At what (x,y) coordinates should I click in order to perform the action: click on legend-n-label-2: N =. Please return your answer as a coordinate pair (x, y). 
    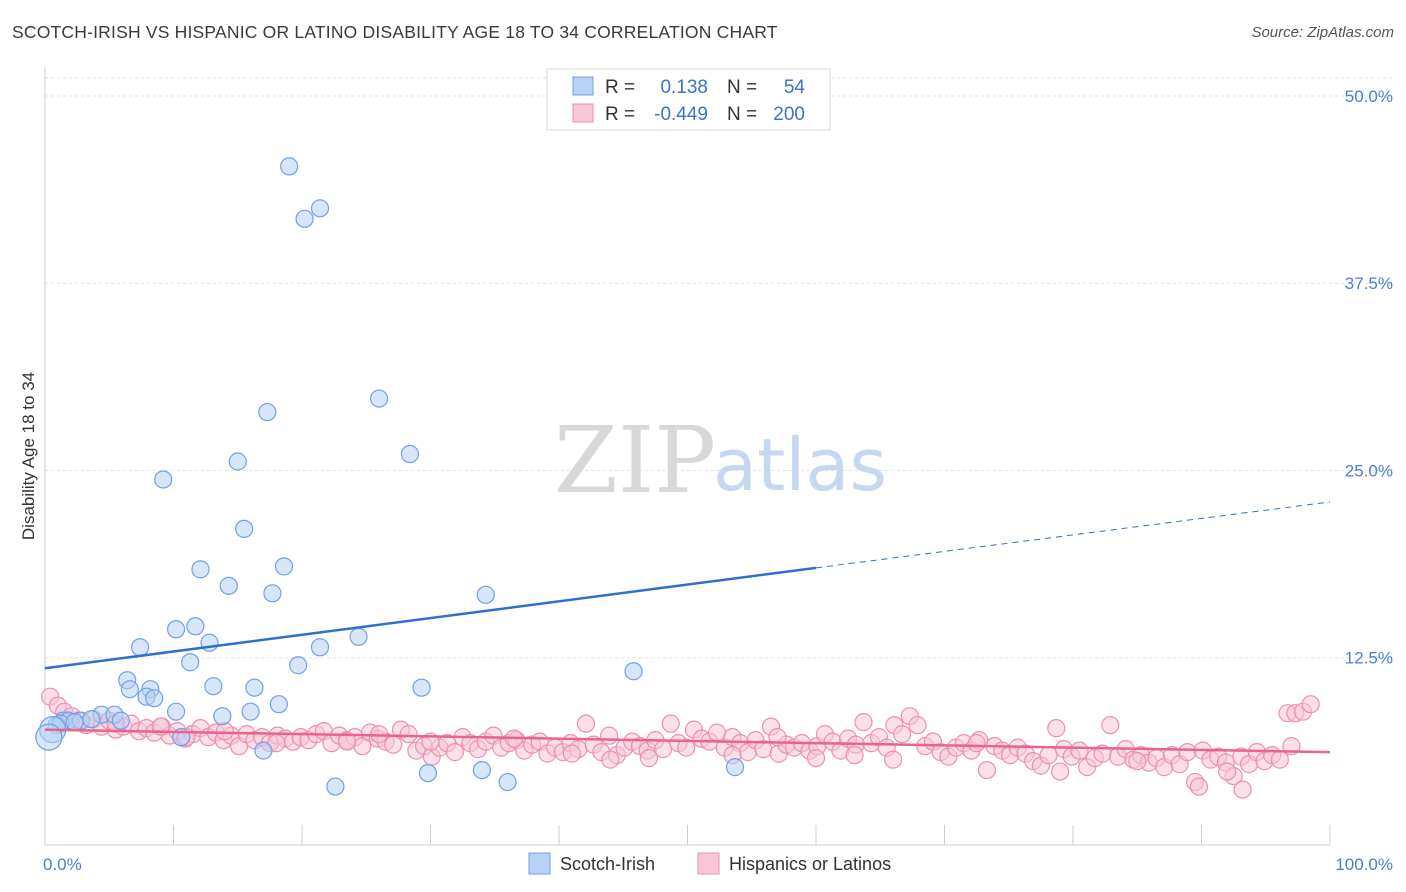
    Looking at the image, I should click on (742, 114).